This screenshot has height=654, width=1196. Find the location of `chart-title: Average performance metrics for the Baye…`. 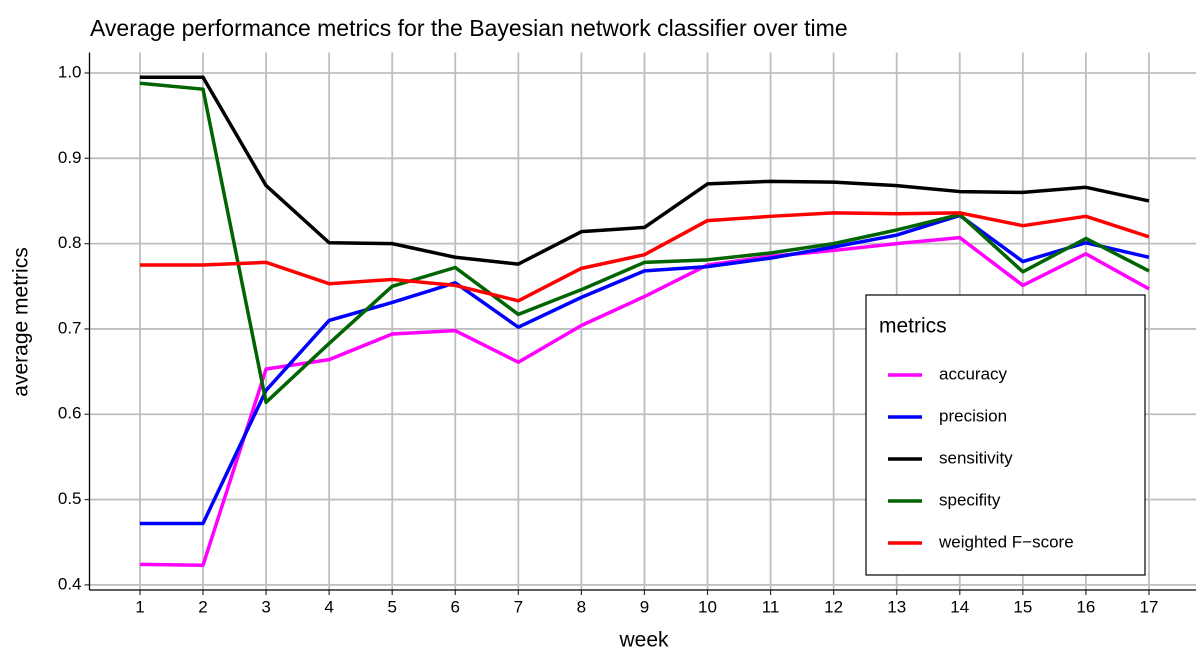

chart-title: Average performance metrics for the Baye… is located at coordinates (469, 28).